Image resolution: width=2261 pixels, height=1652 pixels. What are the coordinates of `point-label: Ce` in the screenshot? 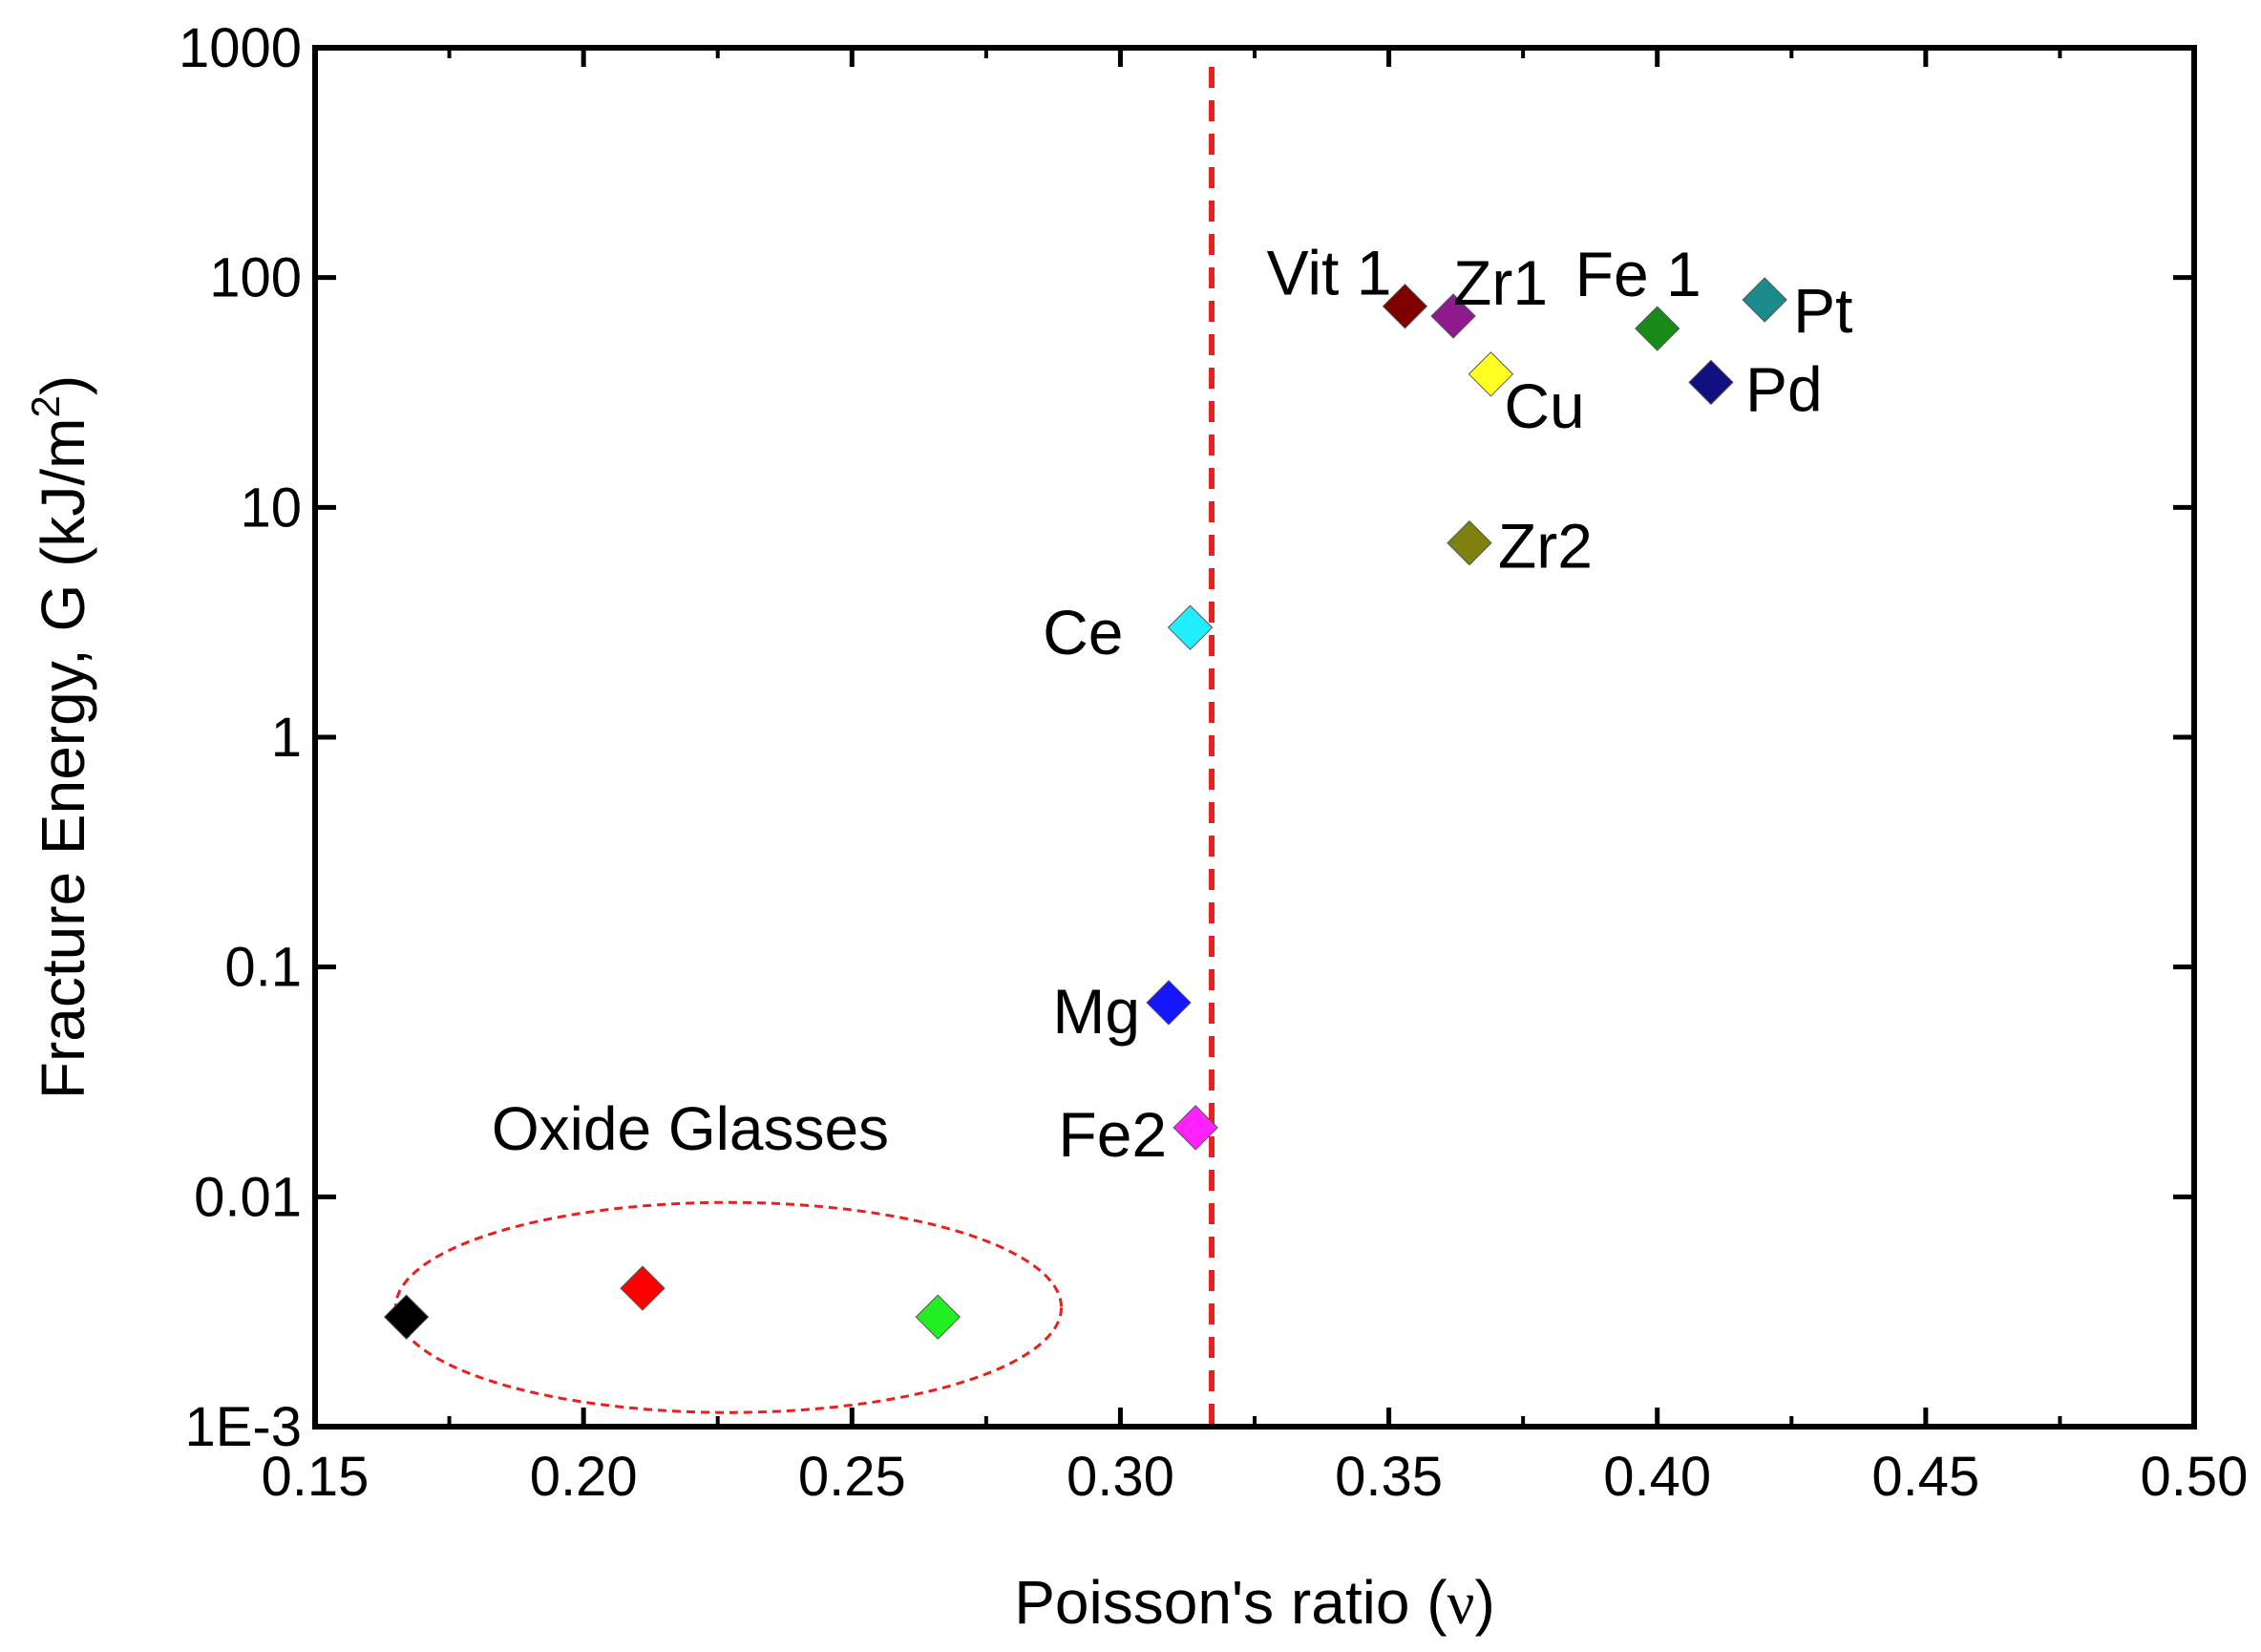 It's located at (1083, 632).